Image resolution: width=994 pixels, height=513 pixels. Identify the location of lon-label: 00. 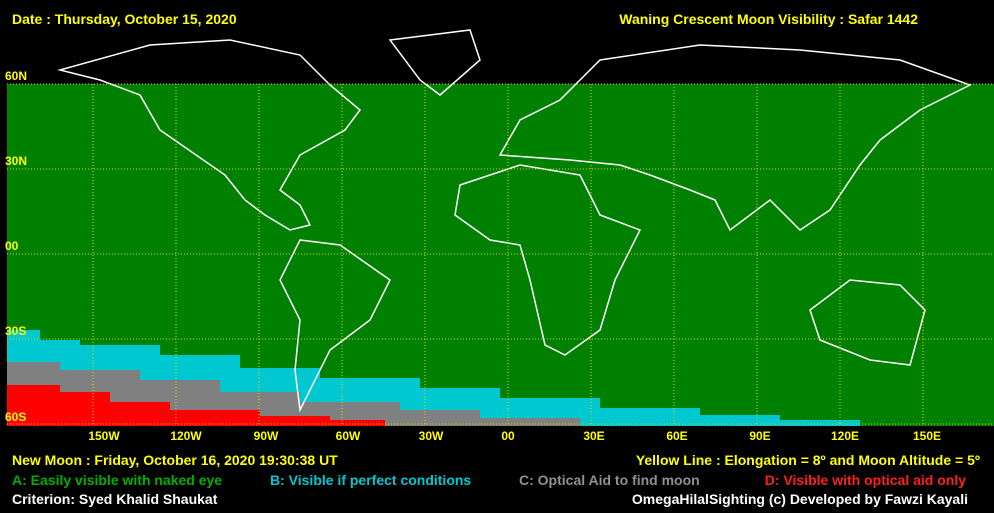
(508, 436).